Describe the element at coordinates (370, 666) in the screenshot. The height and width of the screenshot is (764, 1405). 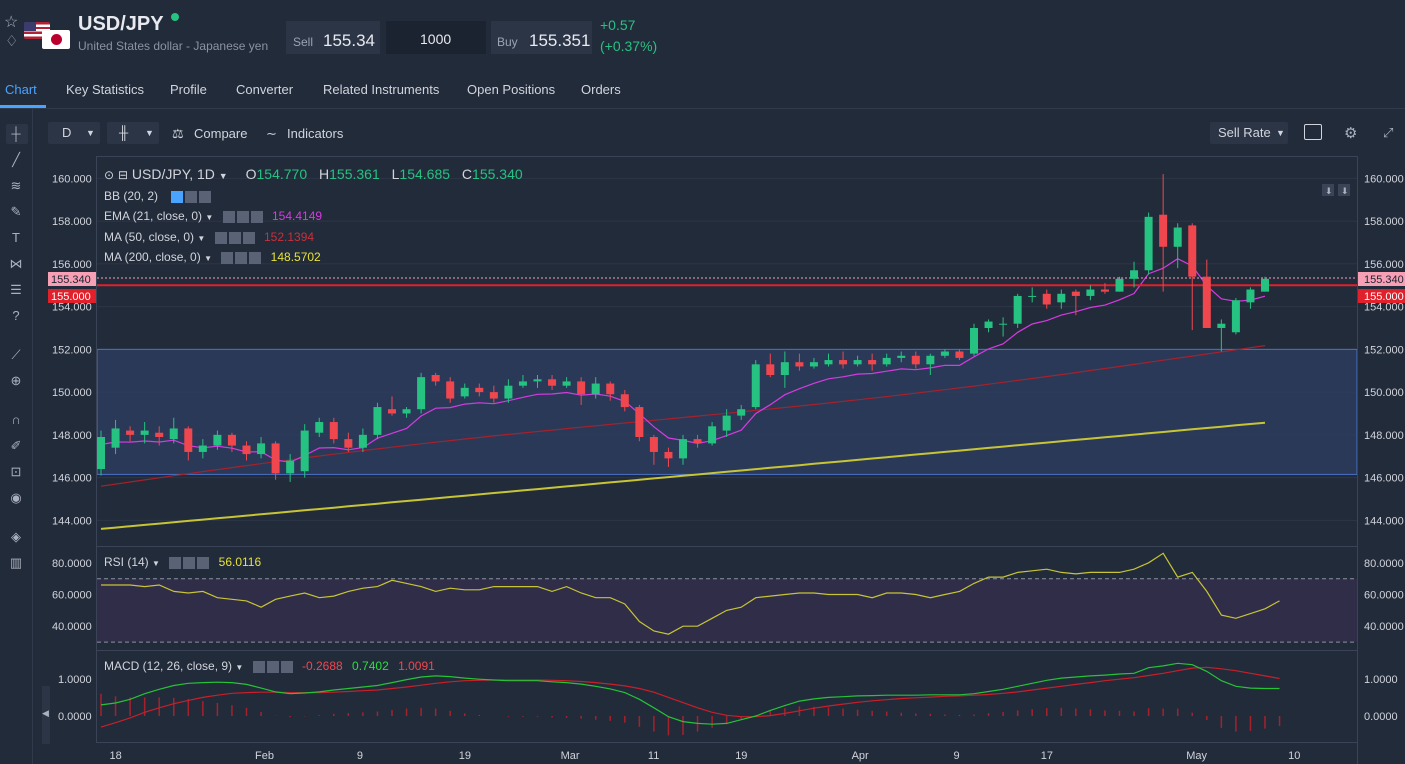
I see `macd-line-value: 0.7402` at that location.